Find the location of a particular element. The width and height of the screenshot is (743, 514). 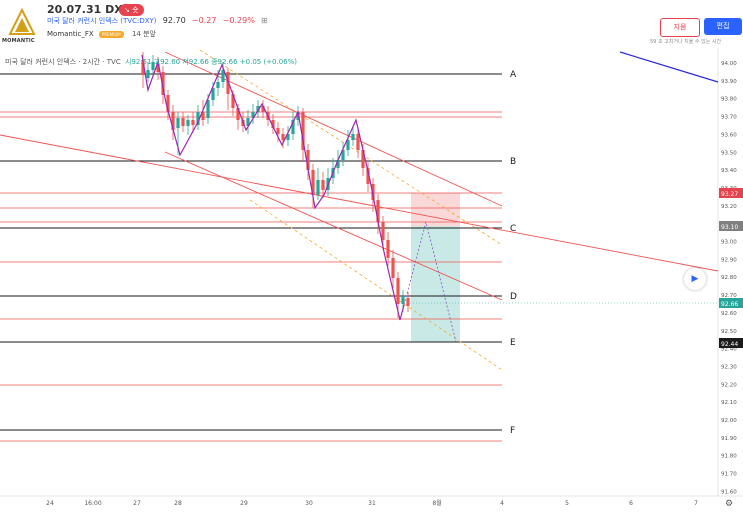

author-name: Momantic_FX is located at coordinates (70, 34).